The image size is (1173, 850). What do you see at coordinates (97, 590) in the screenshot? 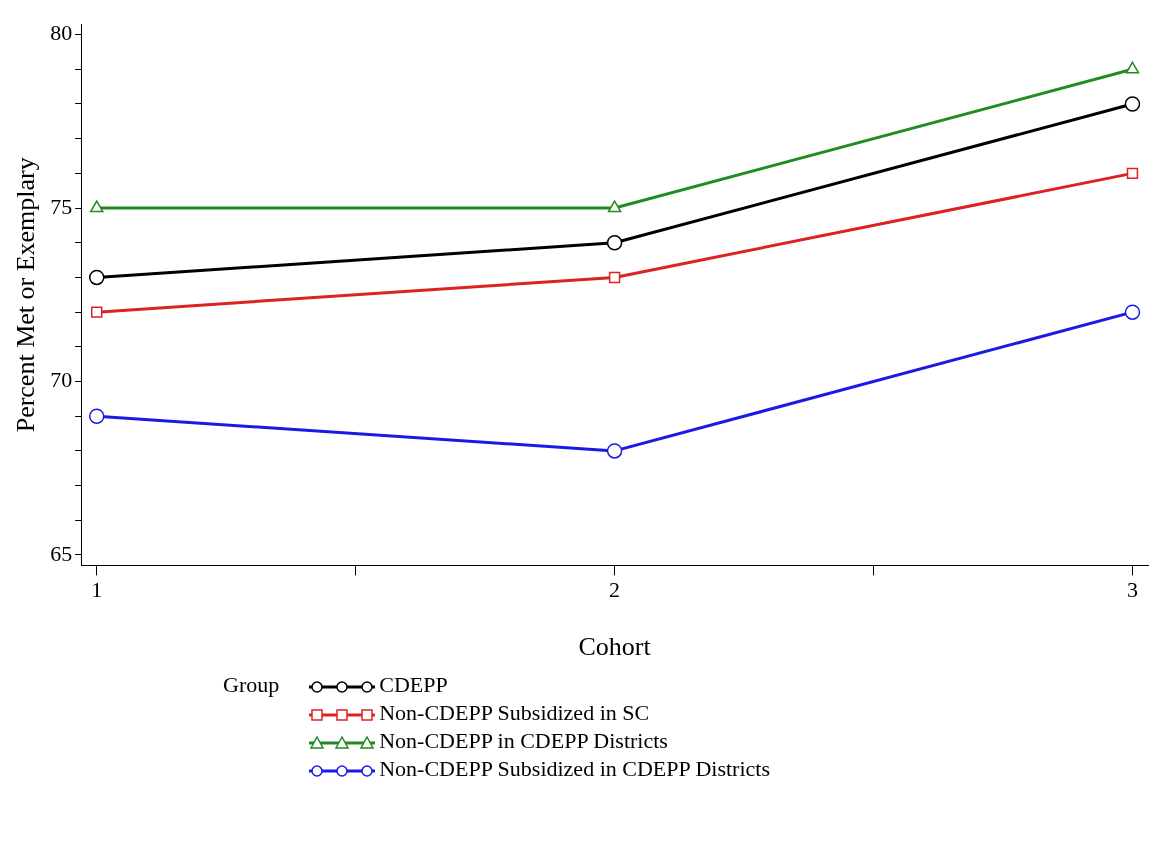
I see `x-tick-label: 1` at bounding box center [97, 590].